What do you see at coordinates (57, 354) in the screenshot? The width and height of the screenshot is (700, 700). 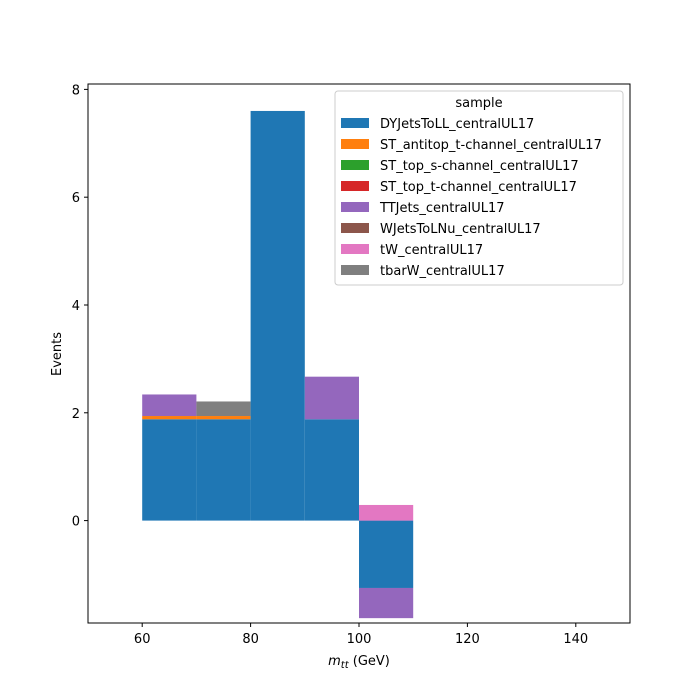 I see `y-axis-label: Events` at bounding box center [57, 354].